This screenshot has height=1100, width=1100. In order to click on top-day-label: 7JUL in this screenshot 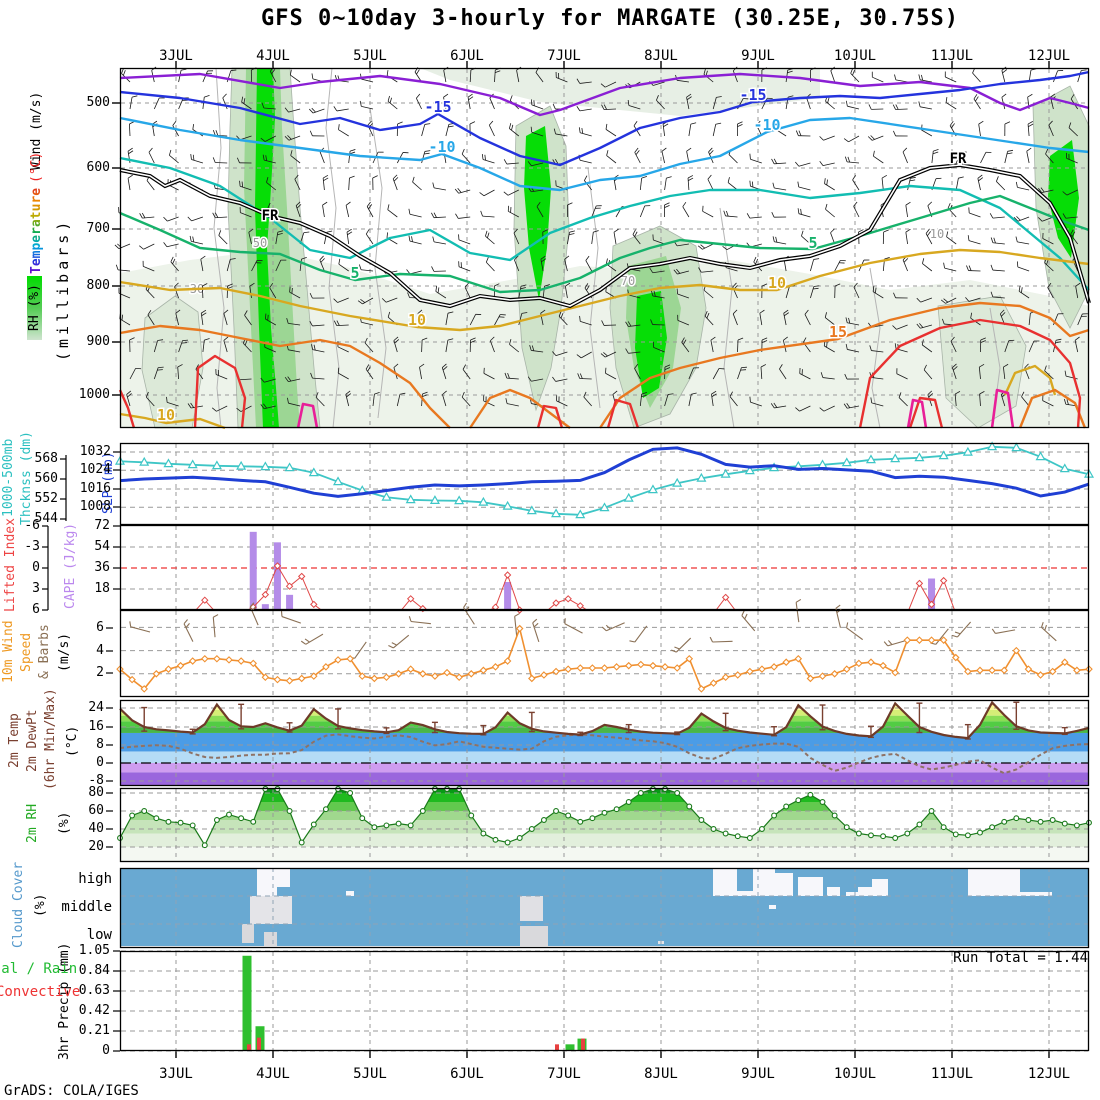, I will do `click(564, 56)`.